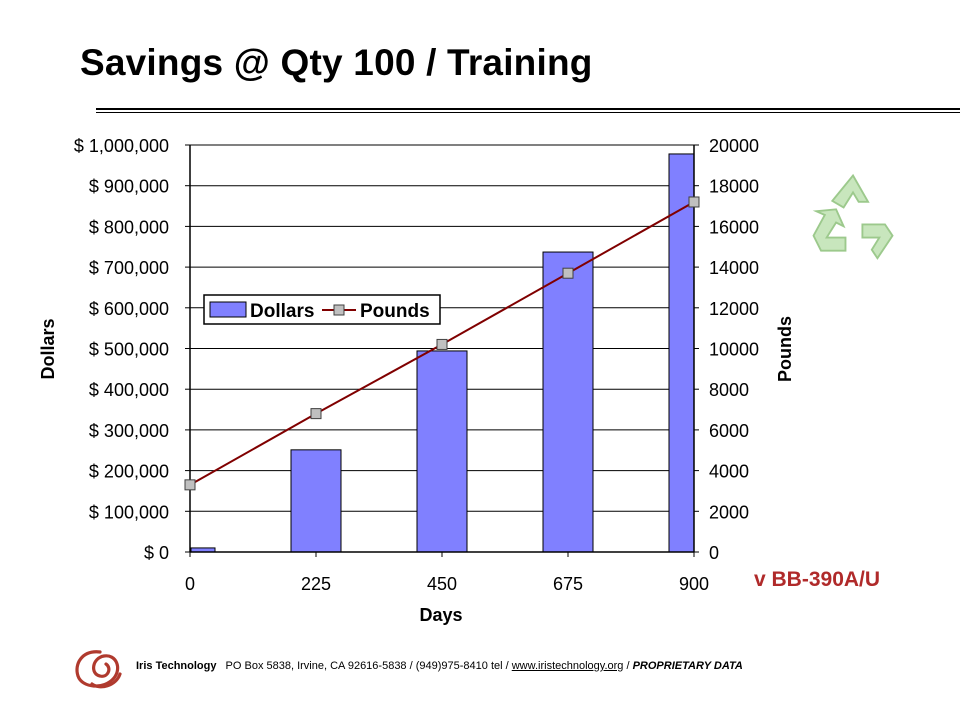 The width and height of the screenshot is (960, 720). Describe the element at coordinates (734, 350) in the screenshot. I see `y2-tick-label: 10000` at that location.